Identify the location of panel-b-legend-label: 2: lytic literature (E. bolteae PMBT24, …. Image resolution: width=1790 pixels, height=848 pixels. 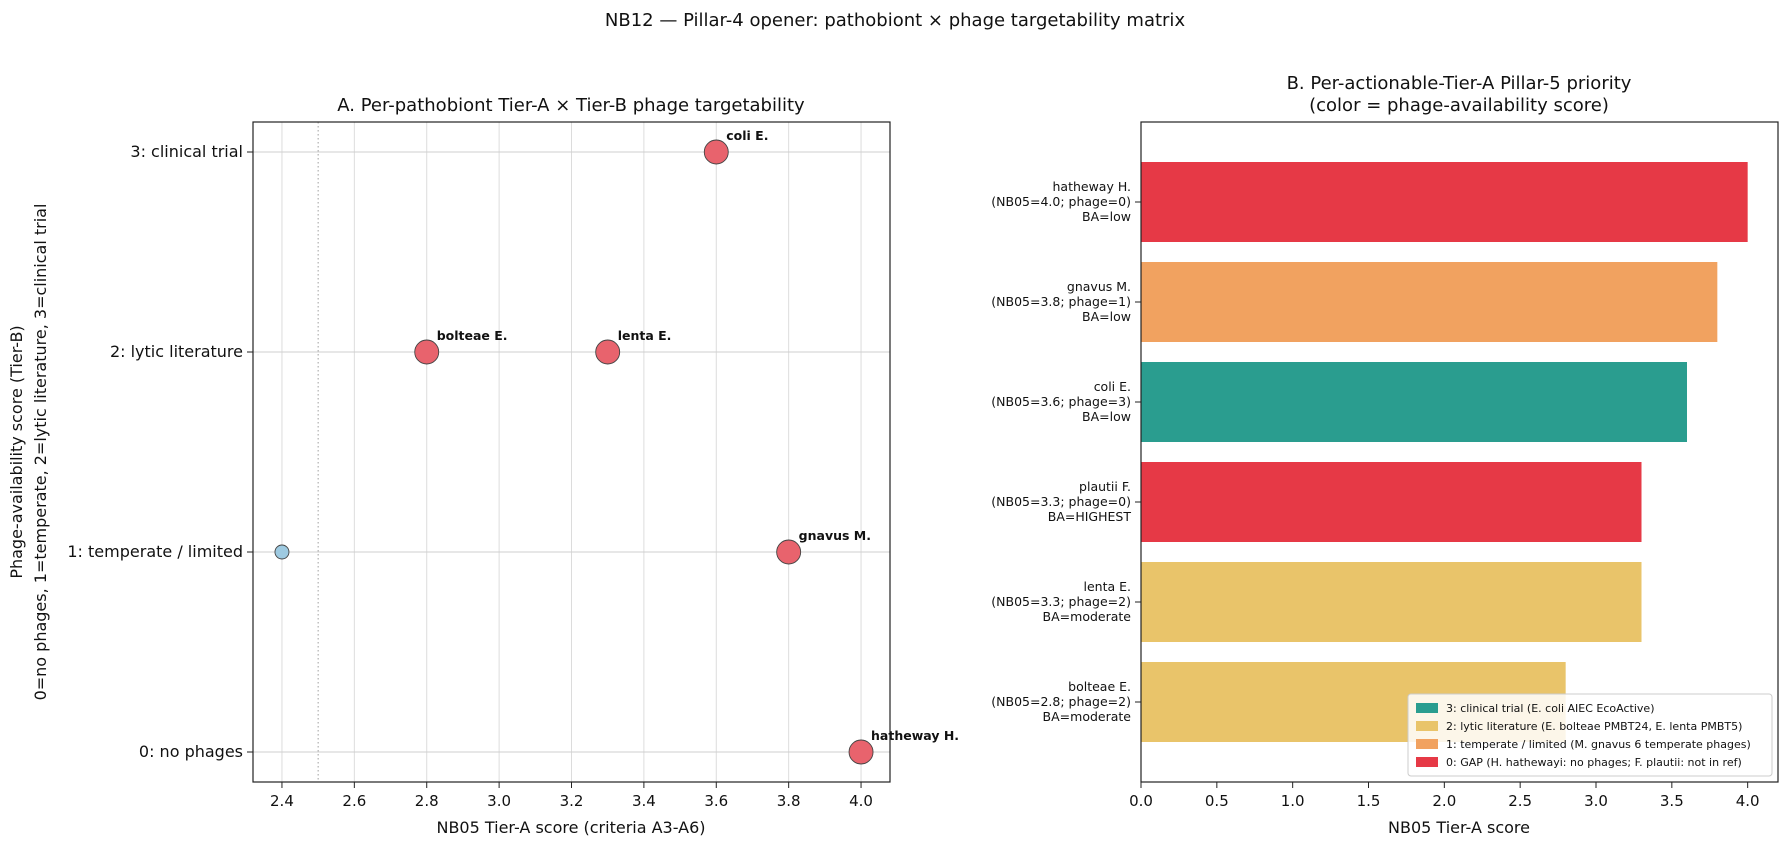
(1594, 726).